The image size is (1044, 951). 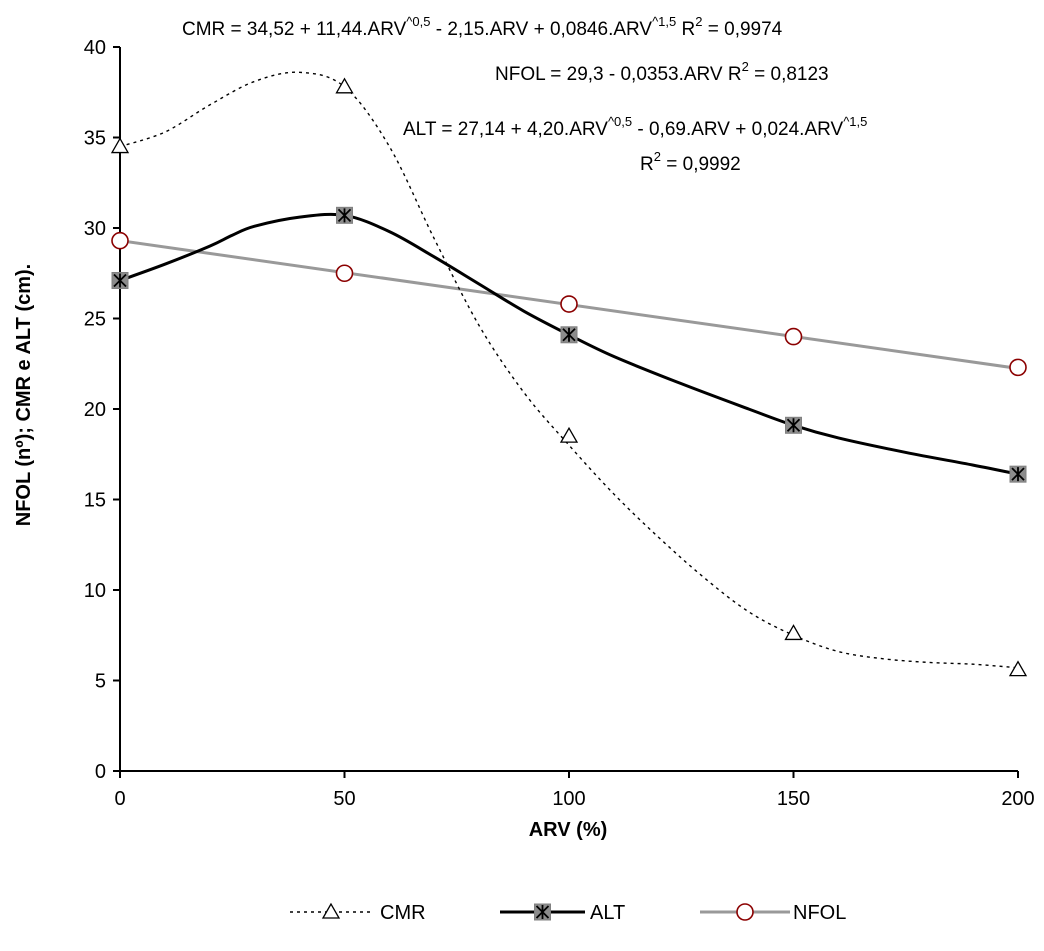 What do you see at coordinates (403, 913) in the screenshot?
I see `legend-label: CMR` at bounding box center [403, 913].